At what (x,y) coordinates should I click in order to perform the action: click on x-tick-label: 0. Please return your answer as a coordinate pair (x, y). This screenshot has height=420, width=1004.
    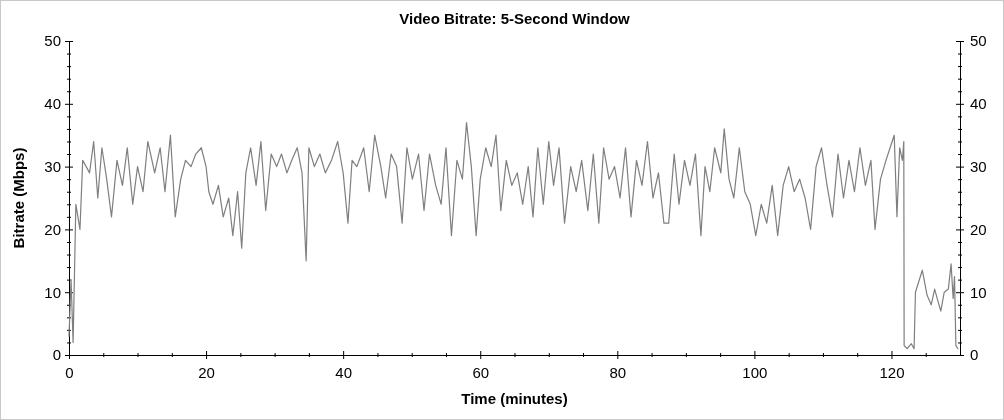
    Looking at the image, I should click on (69, 372).